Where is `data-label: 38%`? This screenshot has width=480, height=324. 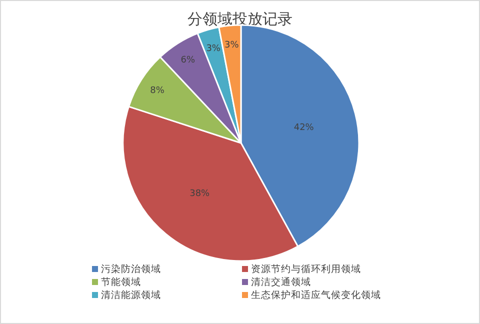 data-label: 38% is located at coordinates (200, 194).